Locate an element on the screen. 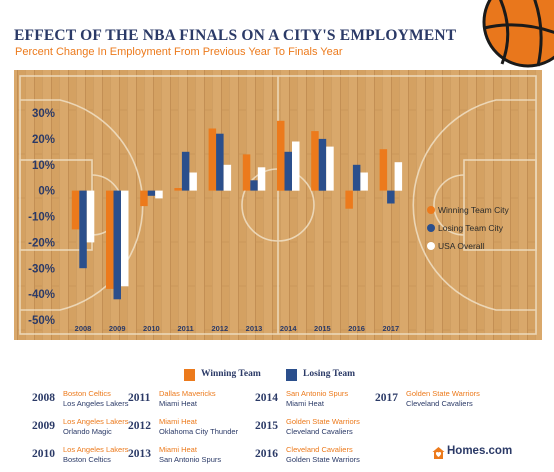 This screenshot has height=472, width=554. bar-2017-losing is located at coordinates (391, 197).